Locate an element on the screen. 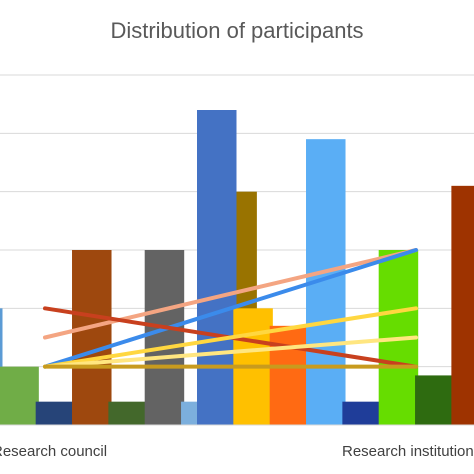 The image size is (474, 474). x-axis-labels: Research council Research institutions is located at coordinates (237, 451).